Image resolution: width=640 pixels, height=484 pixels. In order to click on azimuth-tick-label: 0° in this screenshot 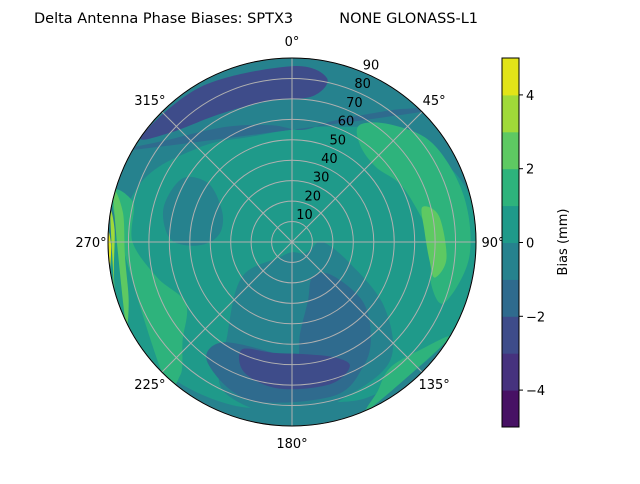, I will do `click(292, 42)`.